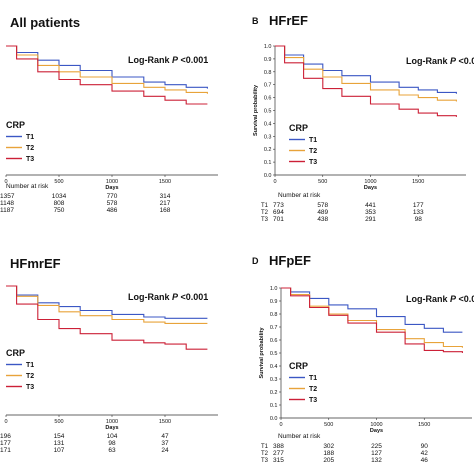  Describe the element at coordinates (112, 436) in the screenshot. I see `risk-table-cell: 104` at that location.